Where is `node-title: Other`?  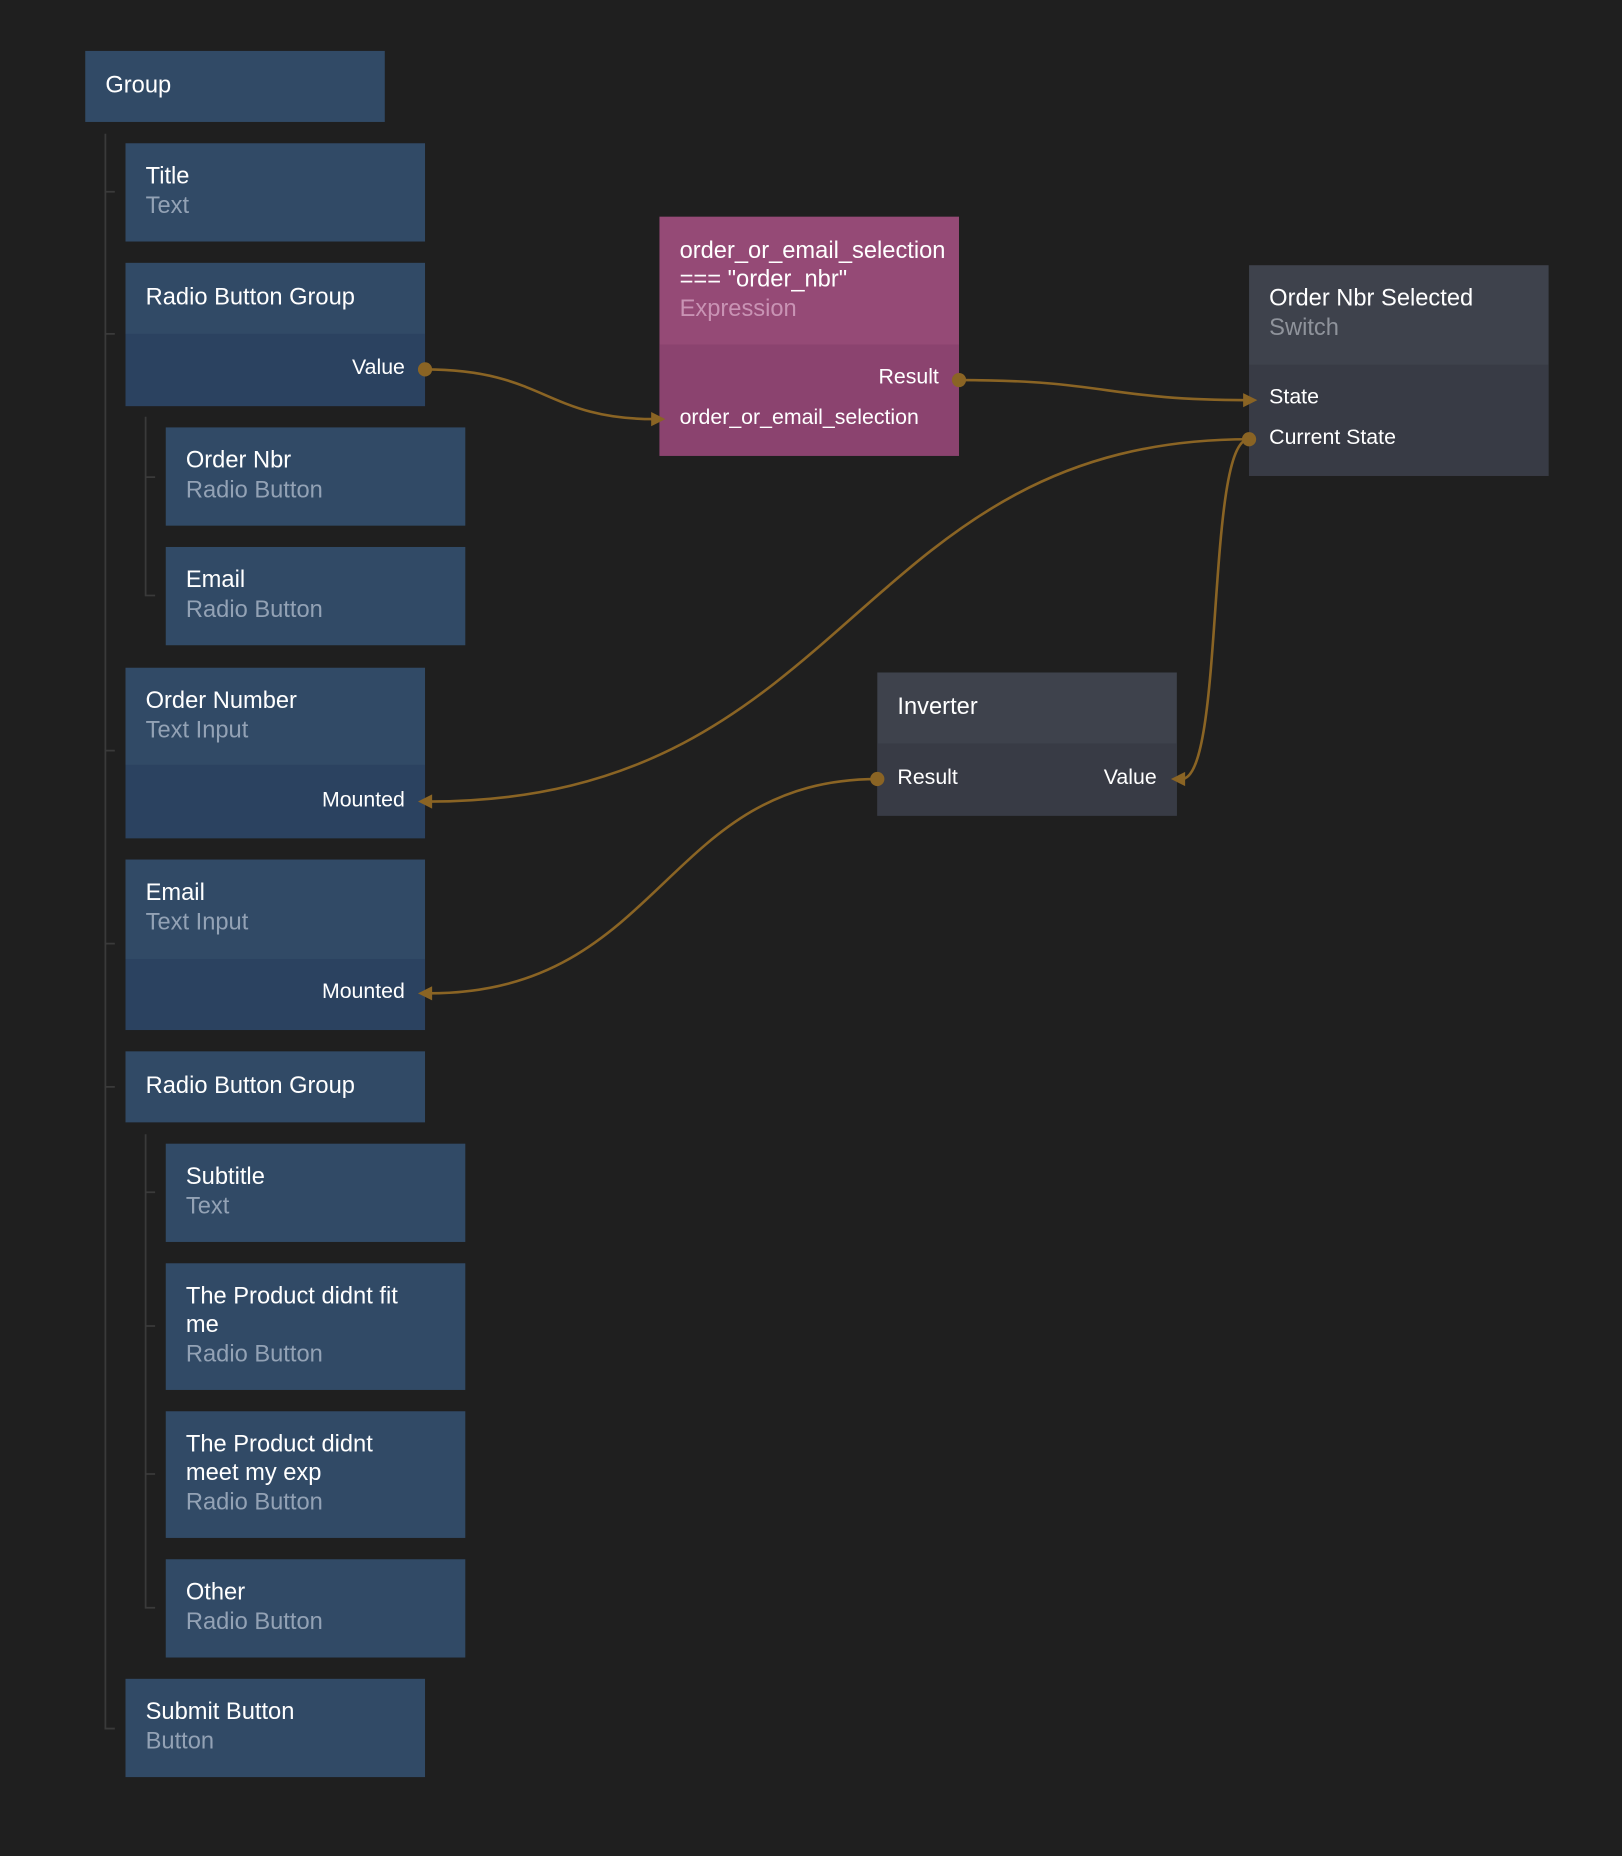 node-title: Other is located at coordinates (215, 1592).